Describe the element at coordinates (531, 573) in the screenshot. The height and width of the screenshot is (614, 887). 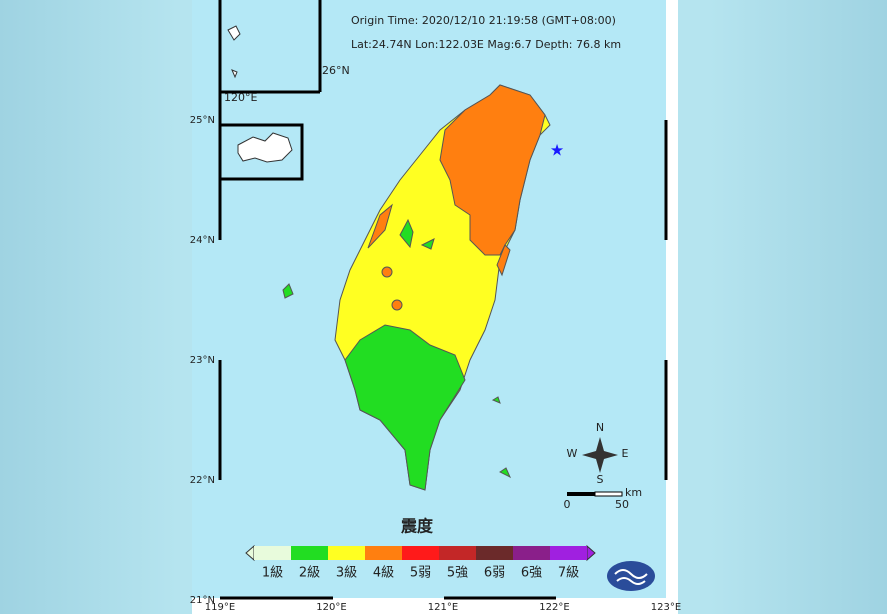
I see `legend-label: 6強` at that location.